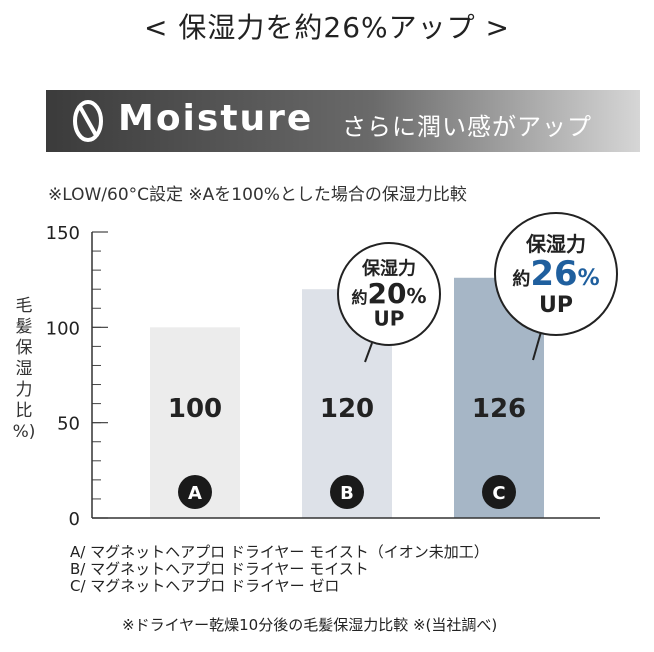  What do you see at coordinates (205, 586) in the screenshot?
I see `legend-item-c: C/ マグネットヘアプロ ドライヤー ゼロ` at bounding box center [205, 586].